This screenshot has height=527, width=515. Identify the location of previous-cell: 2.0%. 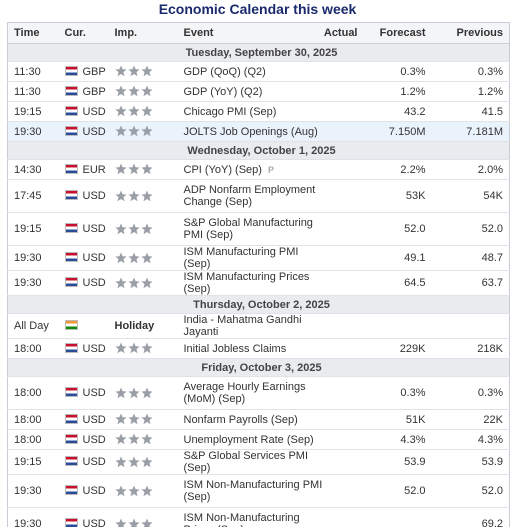
(470, 169).